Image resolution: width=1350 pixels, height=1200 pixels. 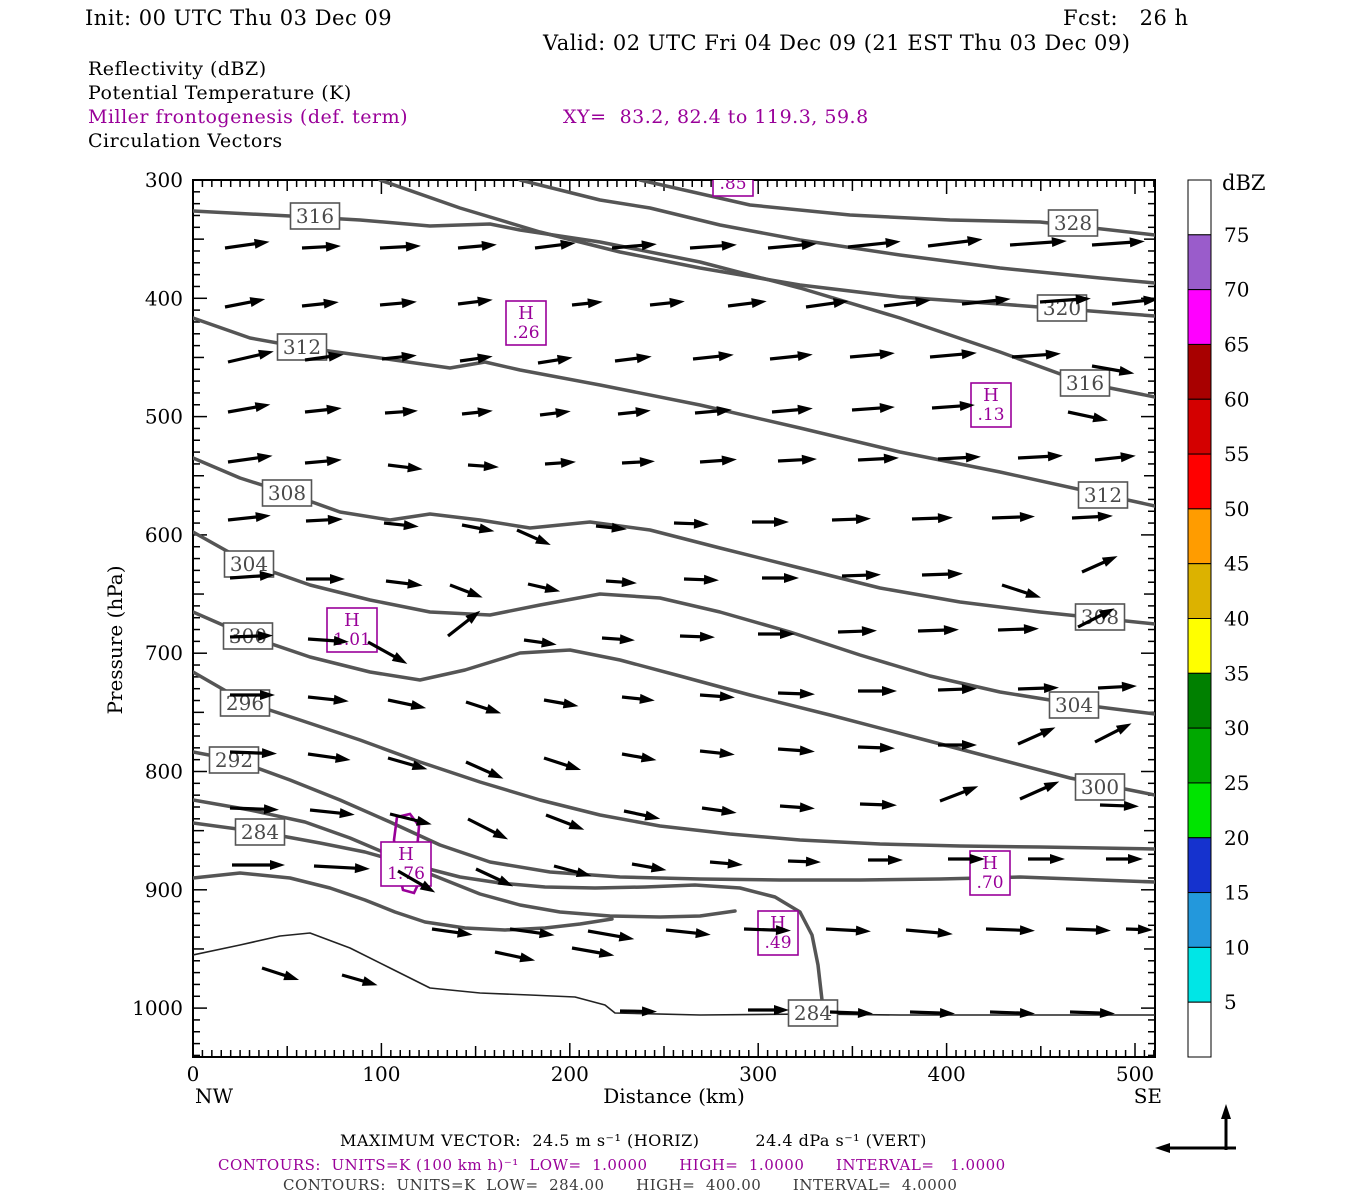 I want to click on x-tick-label: 300, so click(x=758, y=1074).